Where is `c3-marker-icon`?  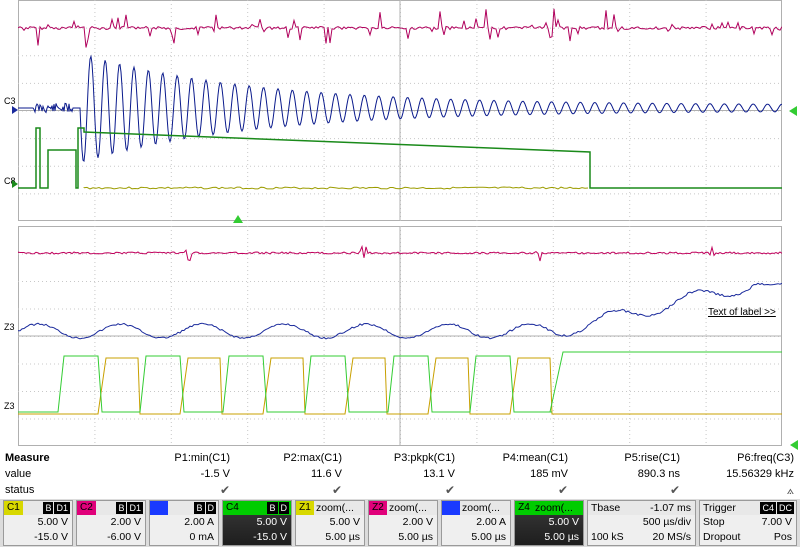
c3-marker-icon is located at coordinates (15, 110).